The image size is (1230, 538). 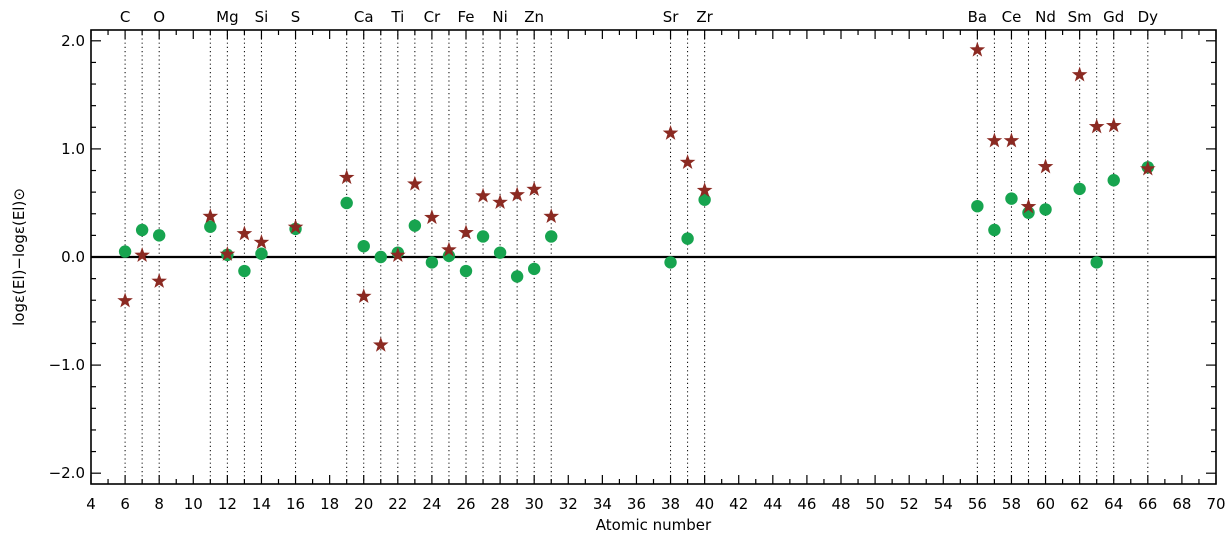 What do you see at coordinates (67, 365) in the screenshot?
I see `y-tick-label: −1.0` at bounding box center [67, 365].